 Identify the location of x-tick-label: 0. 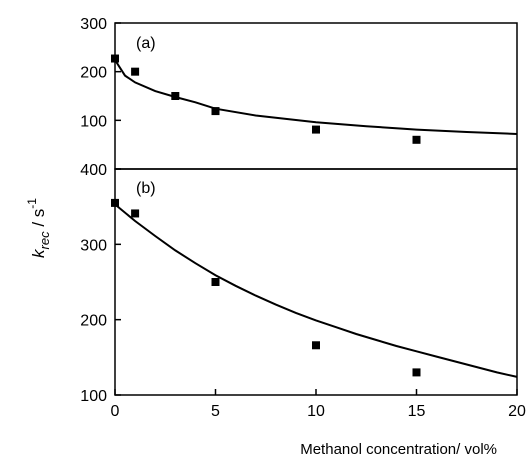
(115, 411).